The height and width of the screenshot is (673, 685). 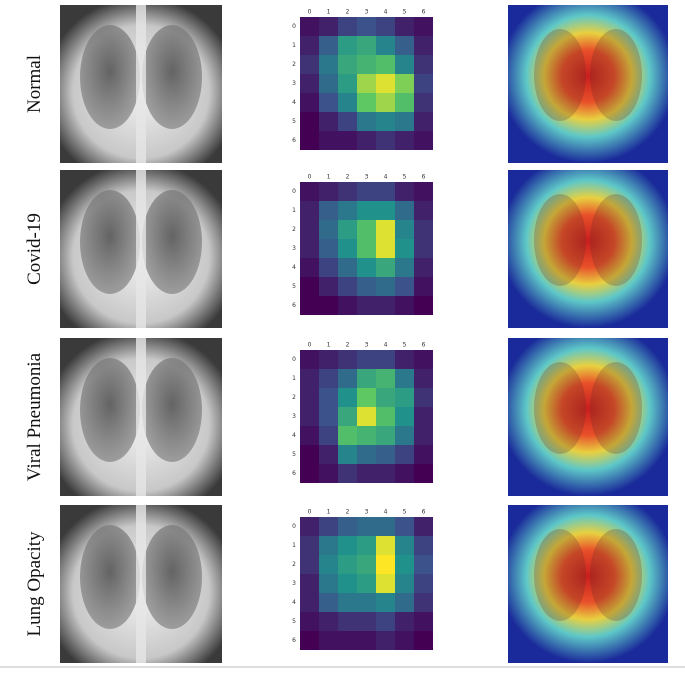 I want to click on y-tick-label: 3, so click(x=294, y=248).